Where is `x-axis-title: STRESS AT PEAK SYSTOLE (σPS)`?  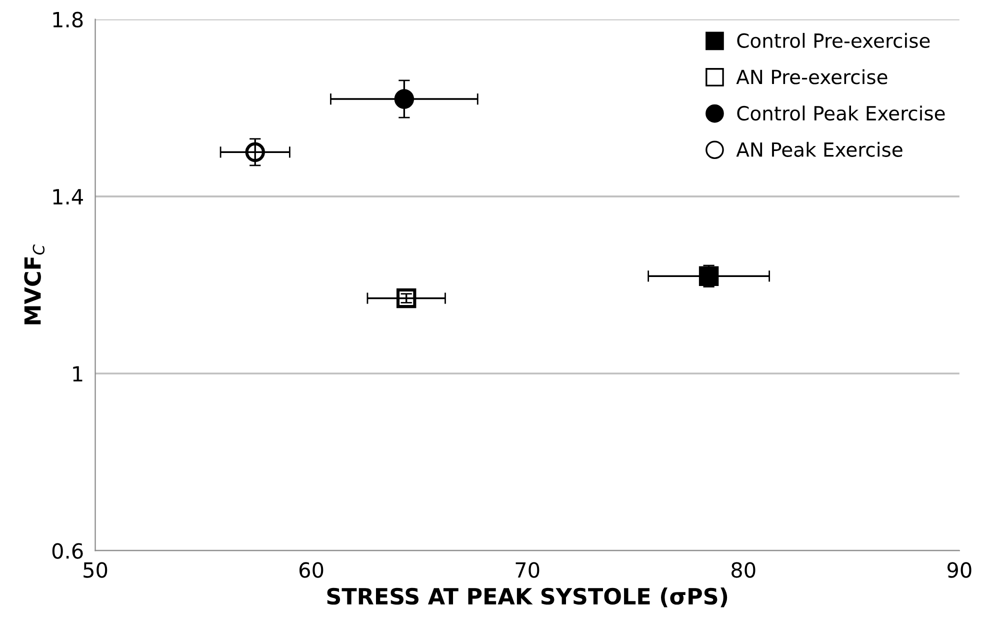 x-axis-title: STRESS AT PEAK SYSTOLE (σPS) is located at coordinates (527, 597).